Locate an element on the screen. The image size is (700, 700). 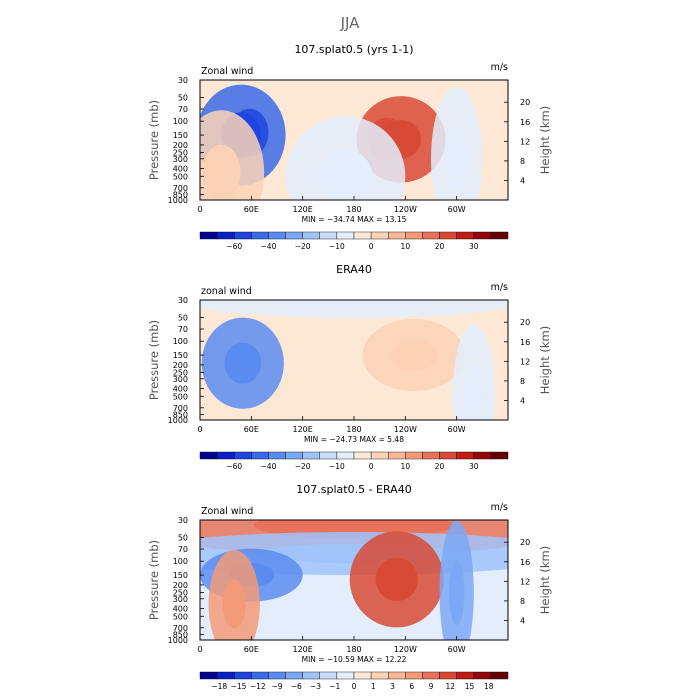
panel-title: ERA40 is located at coordinates (354, 269).